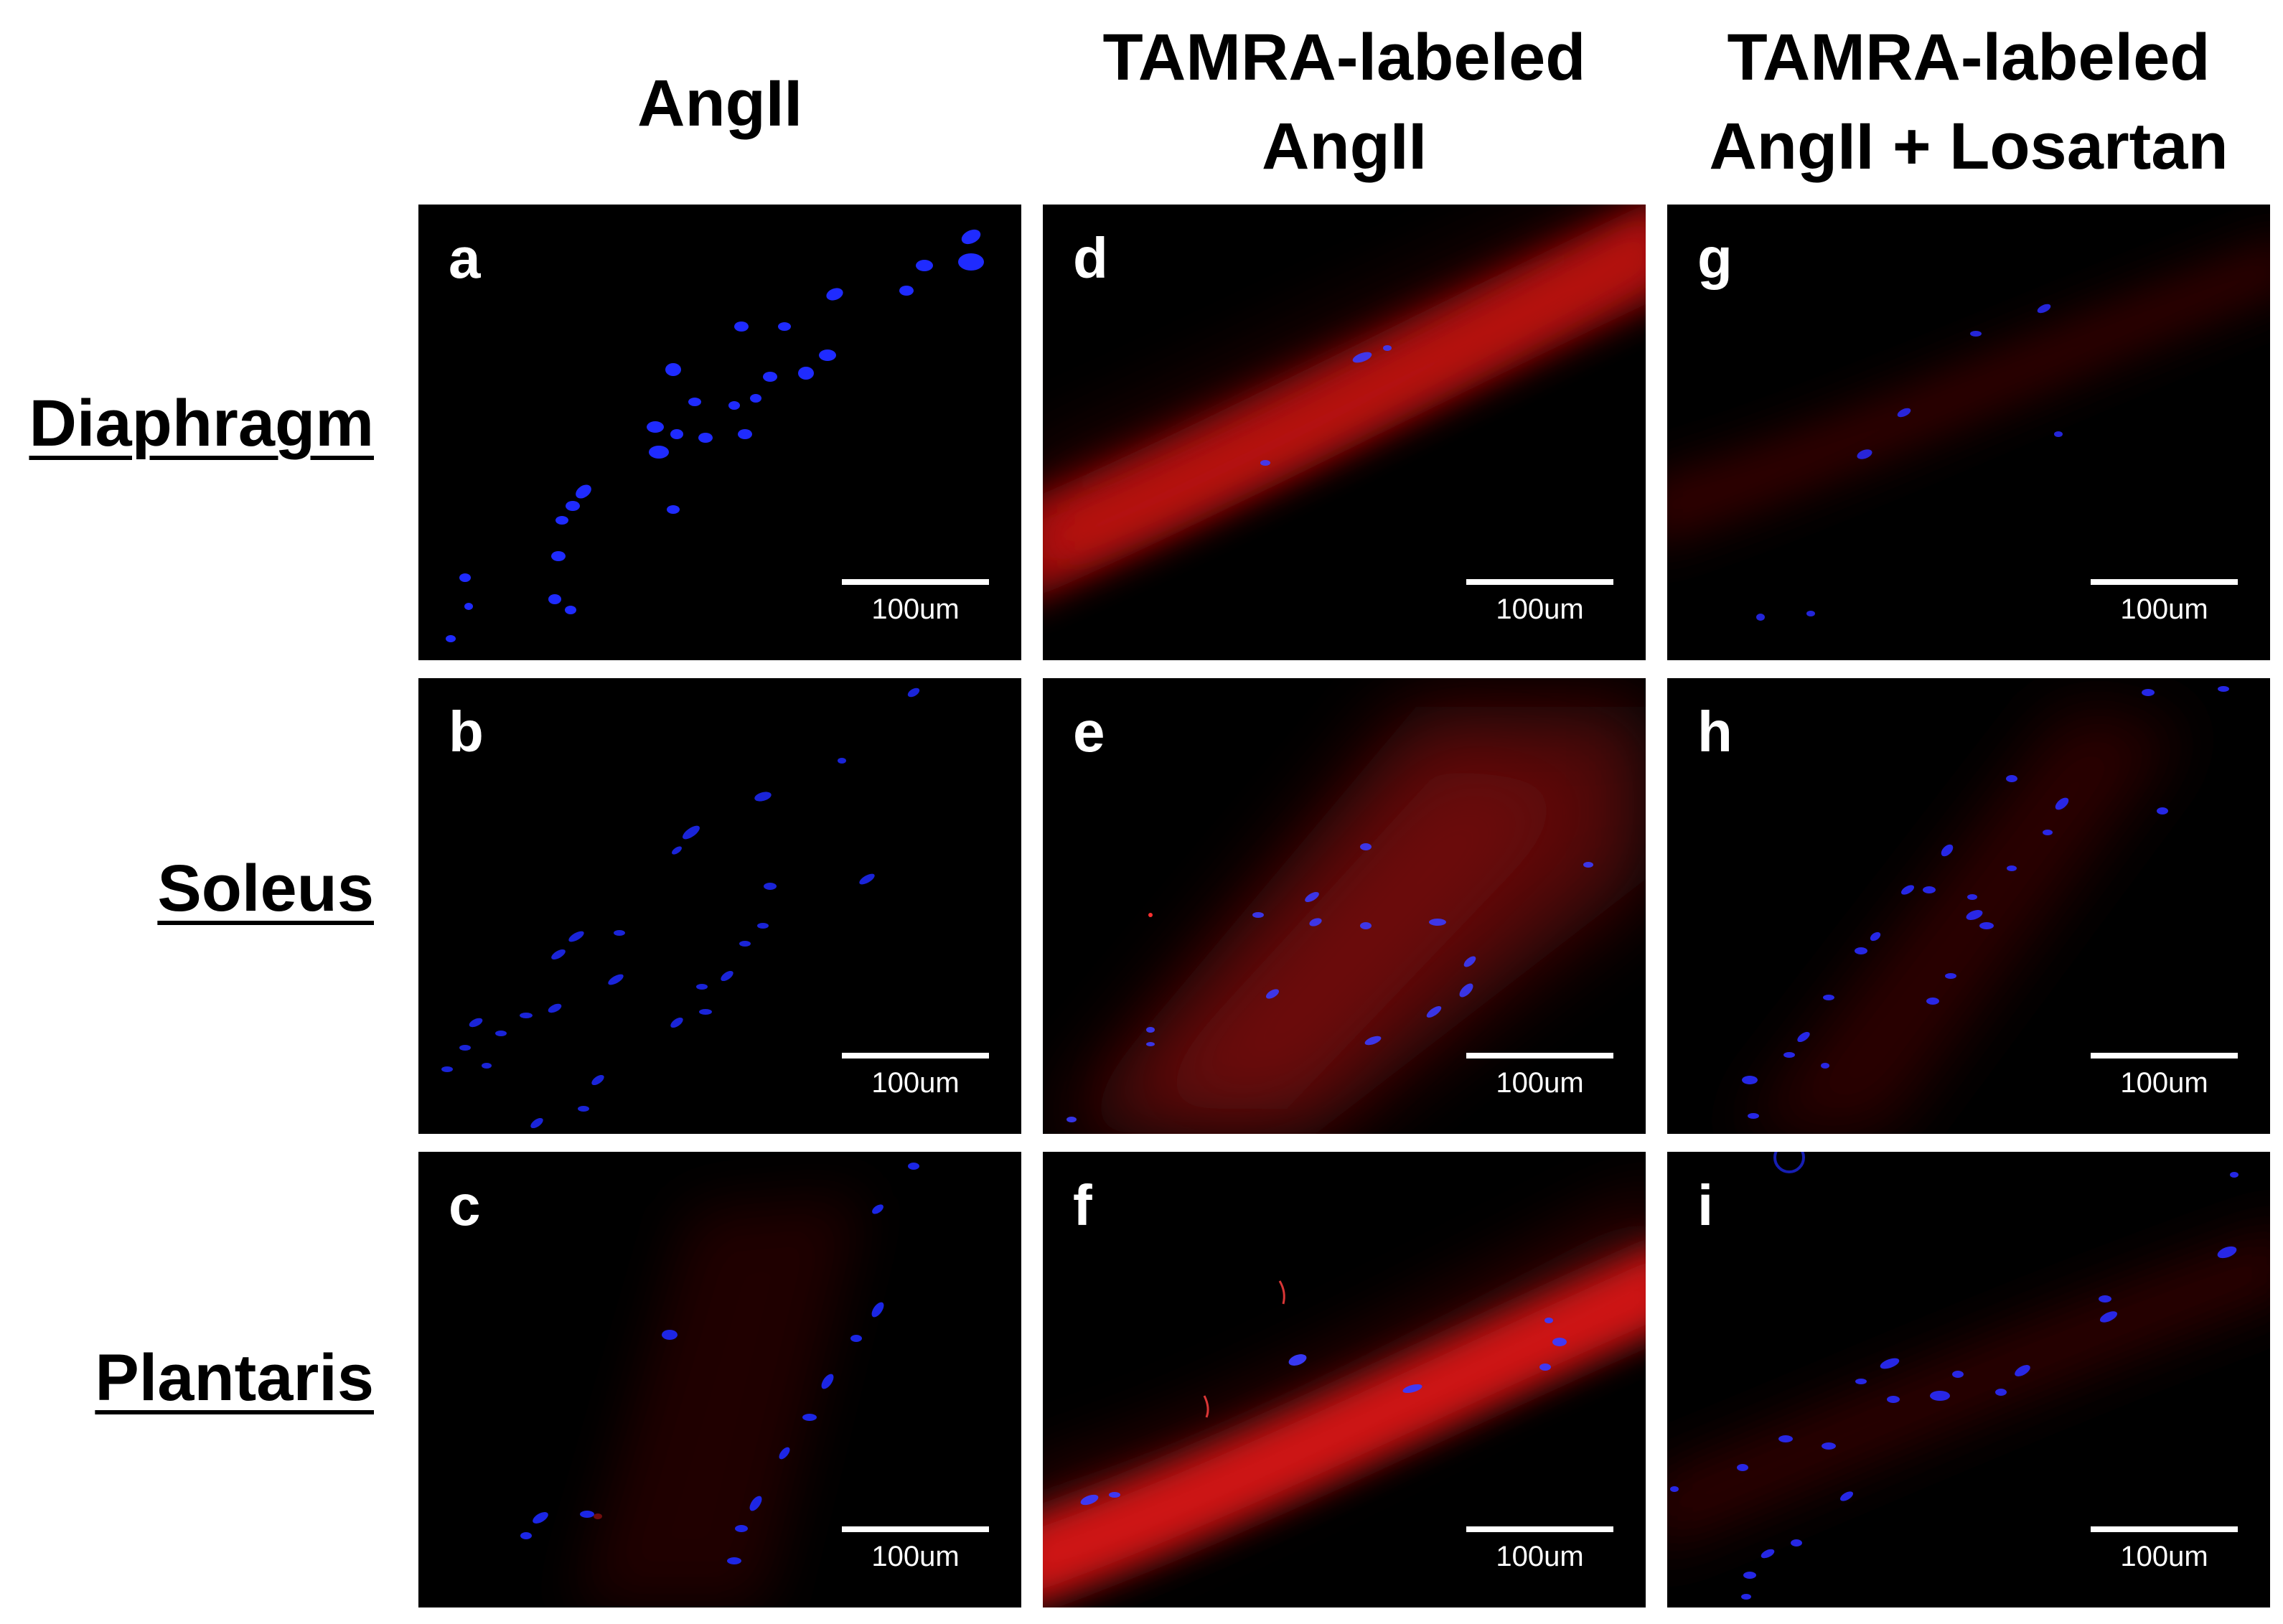  Describe the element at coordinates (2164, 1556) in the screenshot. I see `scale-label-i: 100um` at that location.